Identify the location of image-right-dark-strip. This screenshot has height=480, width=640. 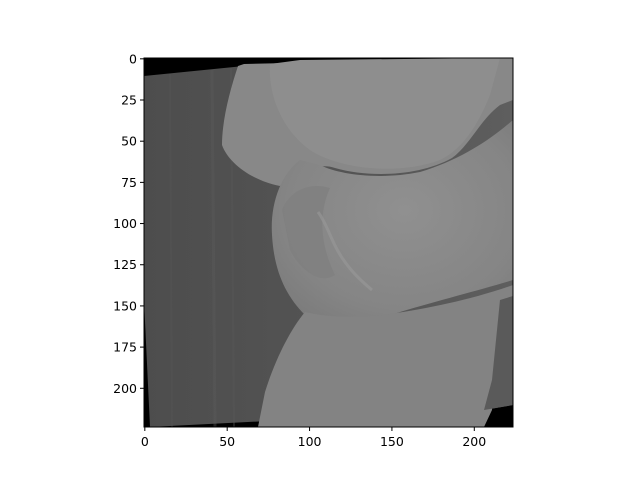
(498, 353).